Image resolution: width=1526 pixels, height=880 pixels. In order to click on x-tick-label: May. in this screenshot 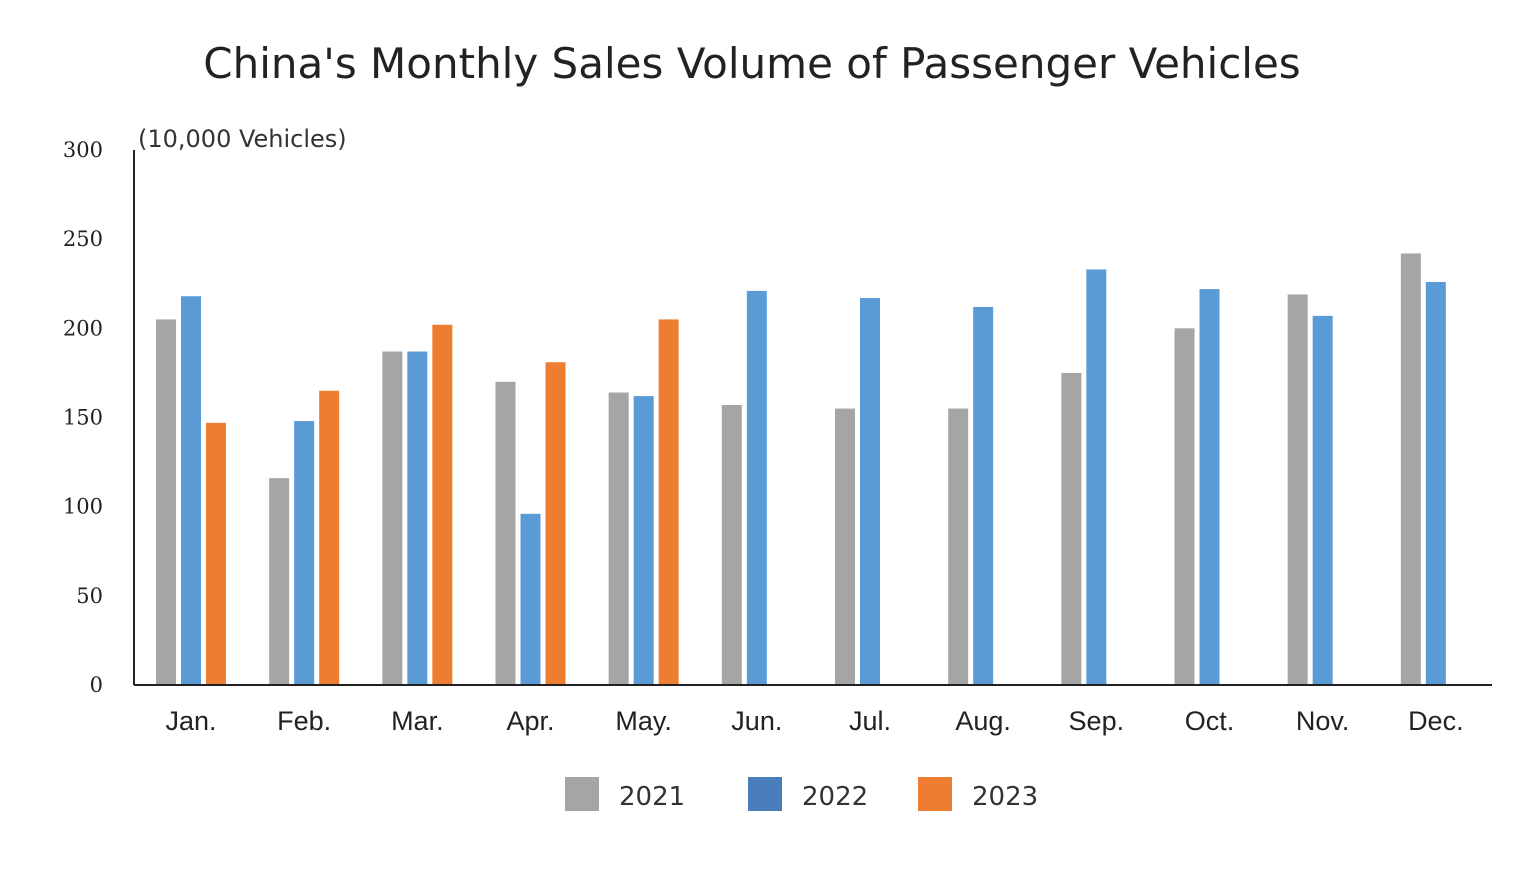, I will do `click(643, 721)`.